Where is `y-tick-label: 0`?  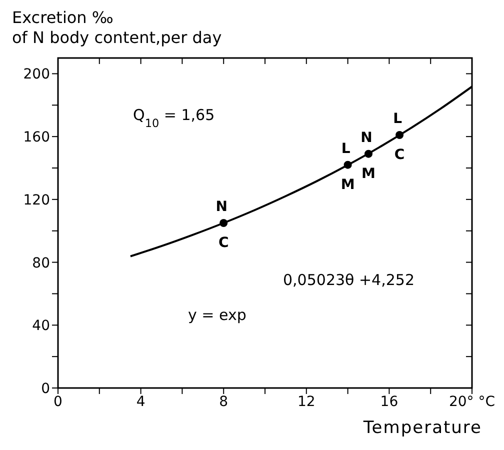
y-tick-label: 0 is located at coordinates (45, 388).